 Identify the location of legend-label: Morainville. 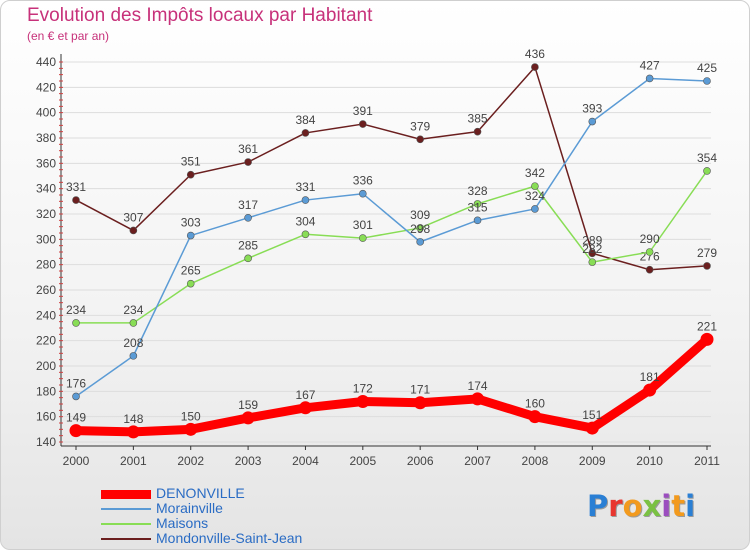
(189, 508).